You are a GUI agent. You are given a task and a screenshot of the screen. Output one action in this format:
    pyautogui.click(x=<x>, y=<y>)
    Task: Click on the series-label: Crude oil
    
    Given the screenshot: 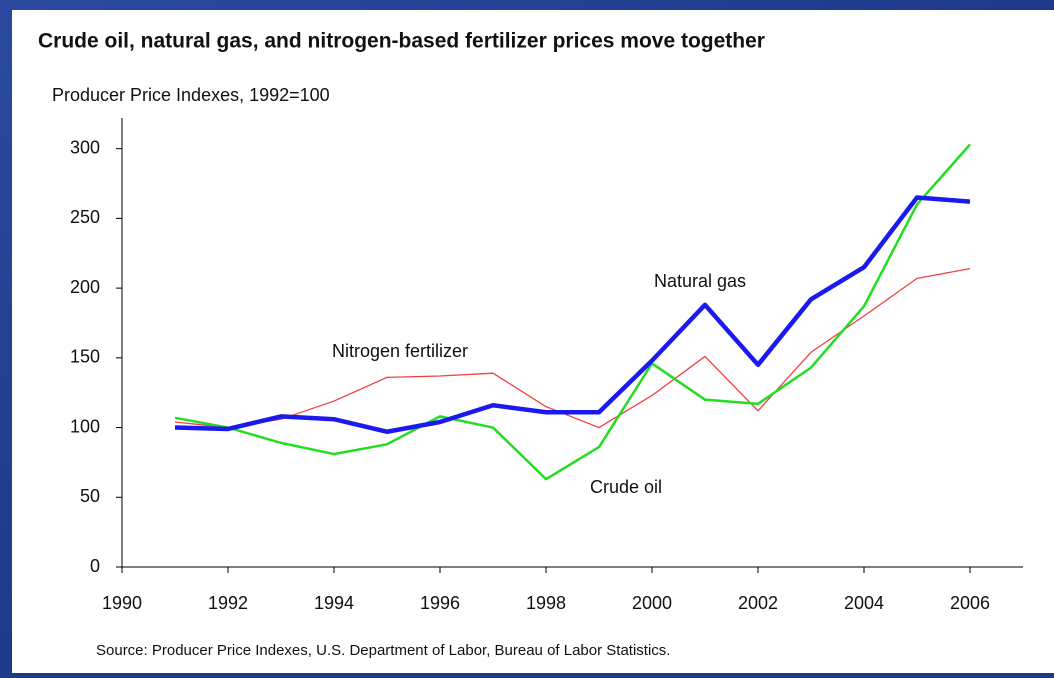 What is the action you would take?
    pyautogui.click(x=626, y=487)
    